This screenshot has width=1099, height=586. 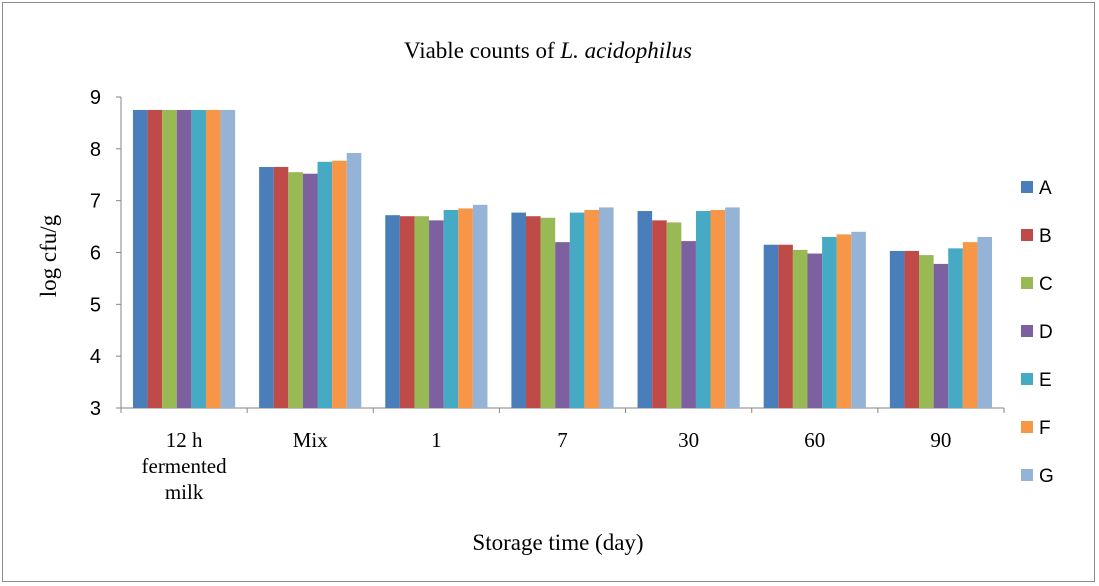 What do you see at coordinates (185, 466) in the screenshot?
I see `x-tick-label: fermented` at bounding box center [185, 466].